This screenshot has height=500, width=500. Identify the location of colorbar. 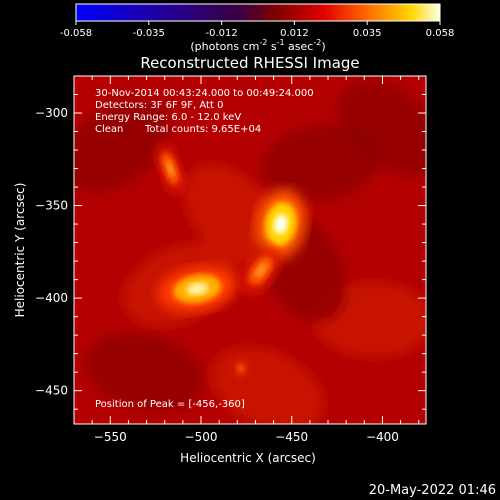
(258, 12).